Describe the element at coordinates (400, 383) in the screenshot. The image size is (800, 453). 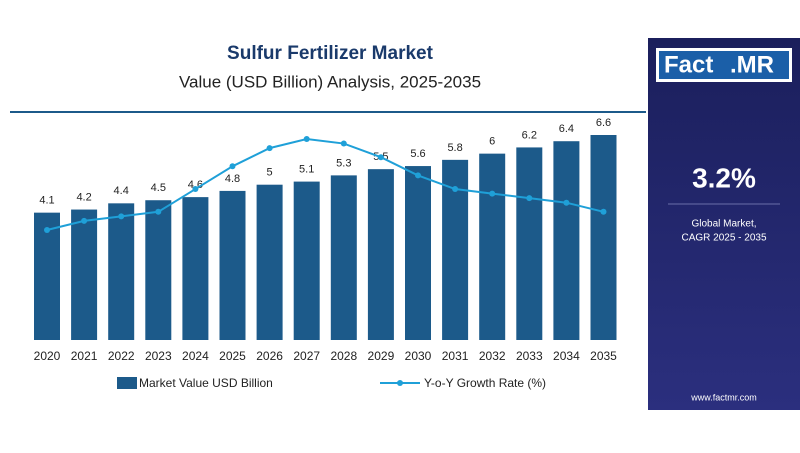
I see `legend-swatch-point` at that location.